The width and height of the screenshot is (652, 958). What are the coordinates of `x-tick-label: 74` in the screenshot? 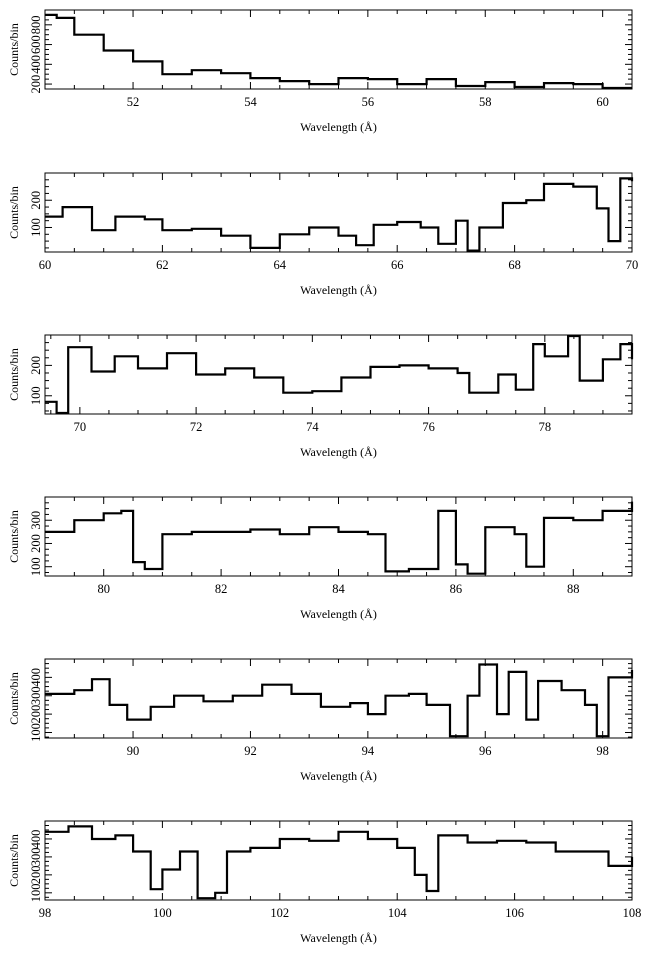 It's located at (312, 427).